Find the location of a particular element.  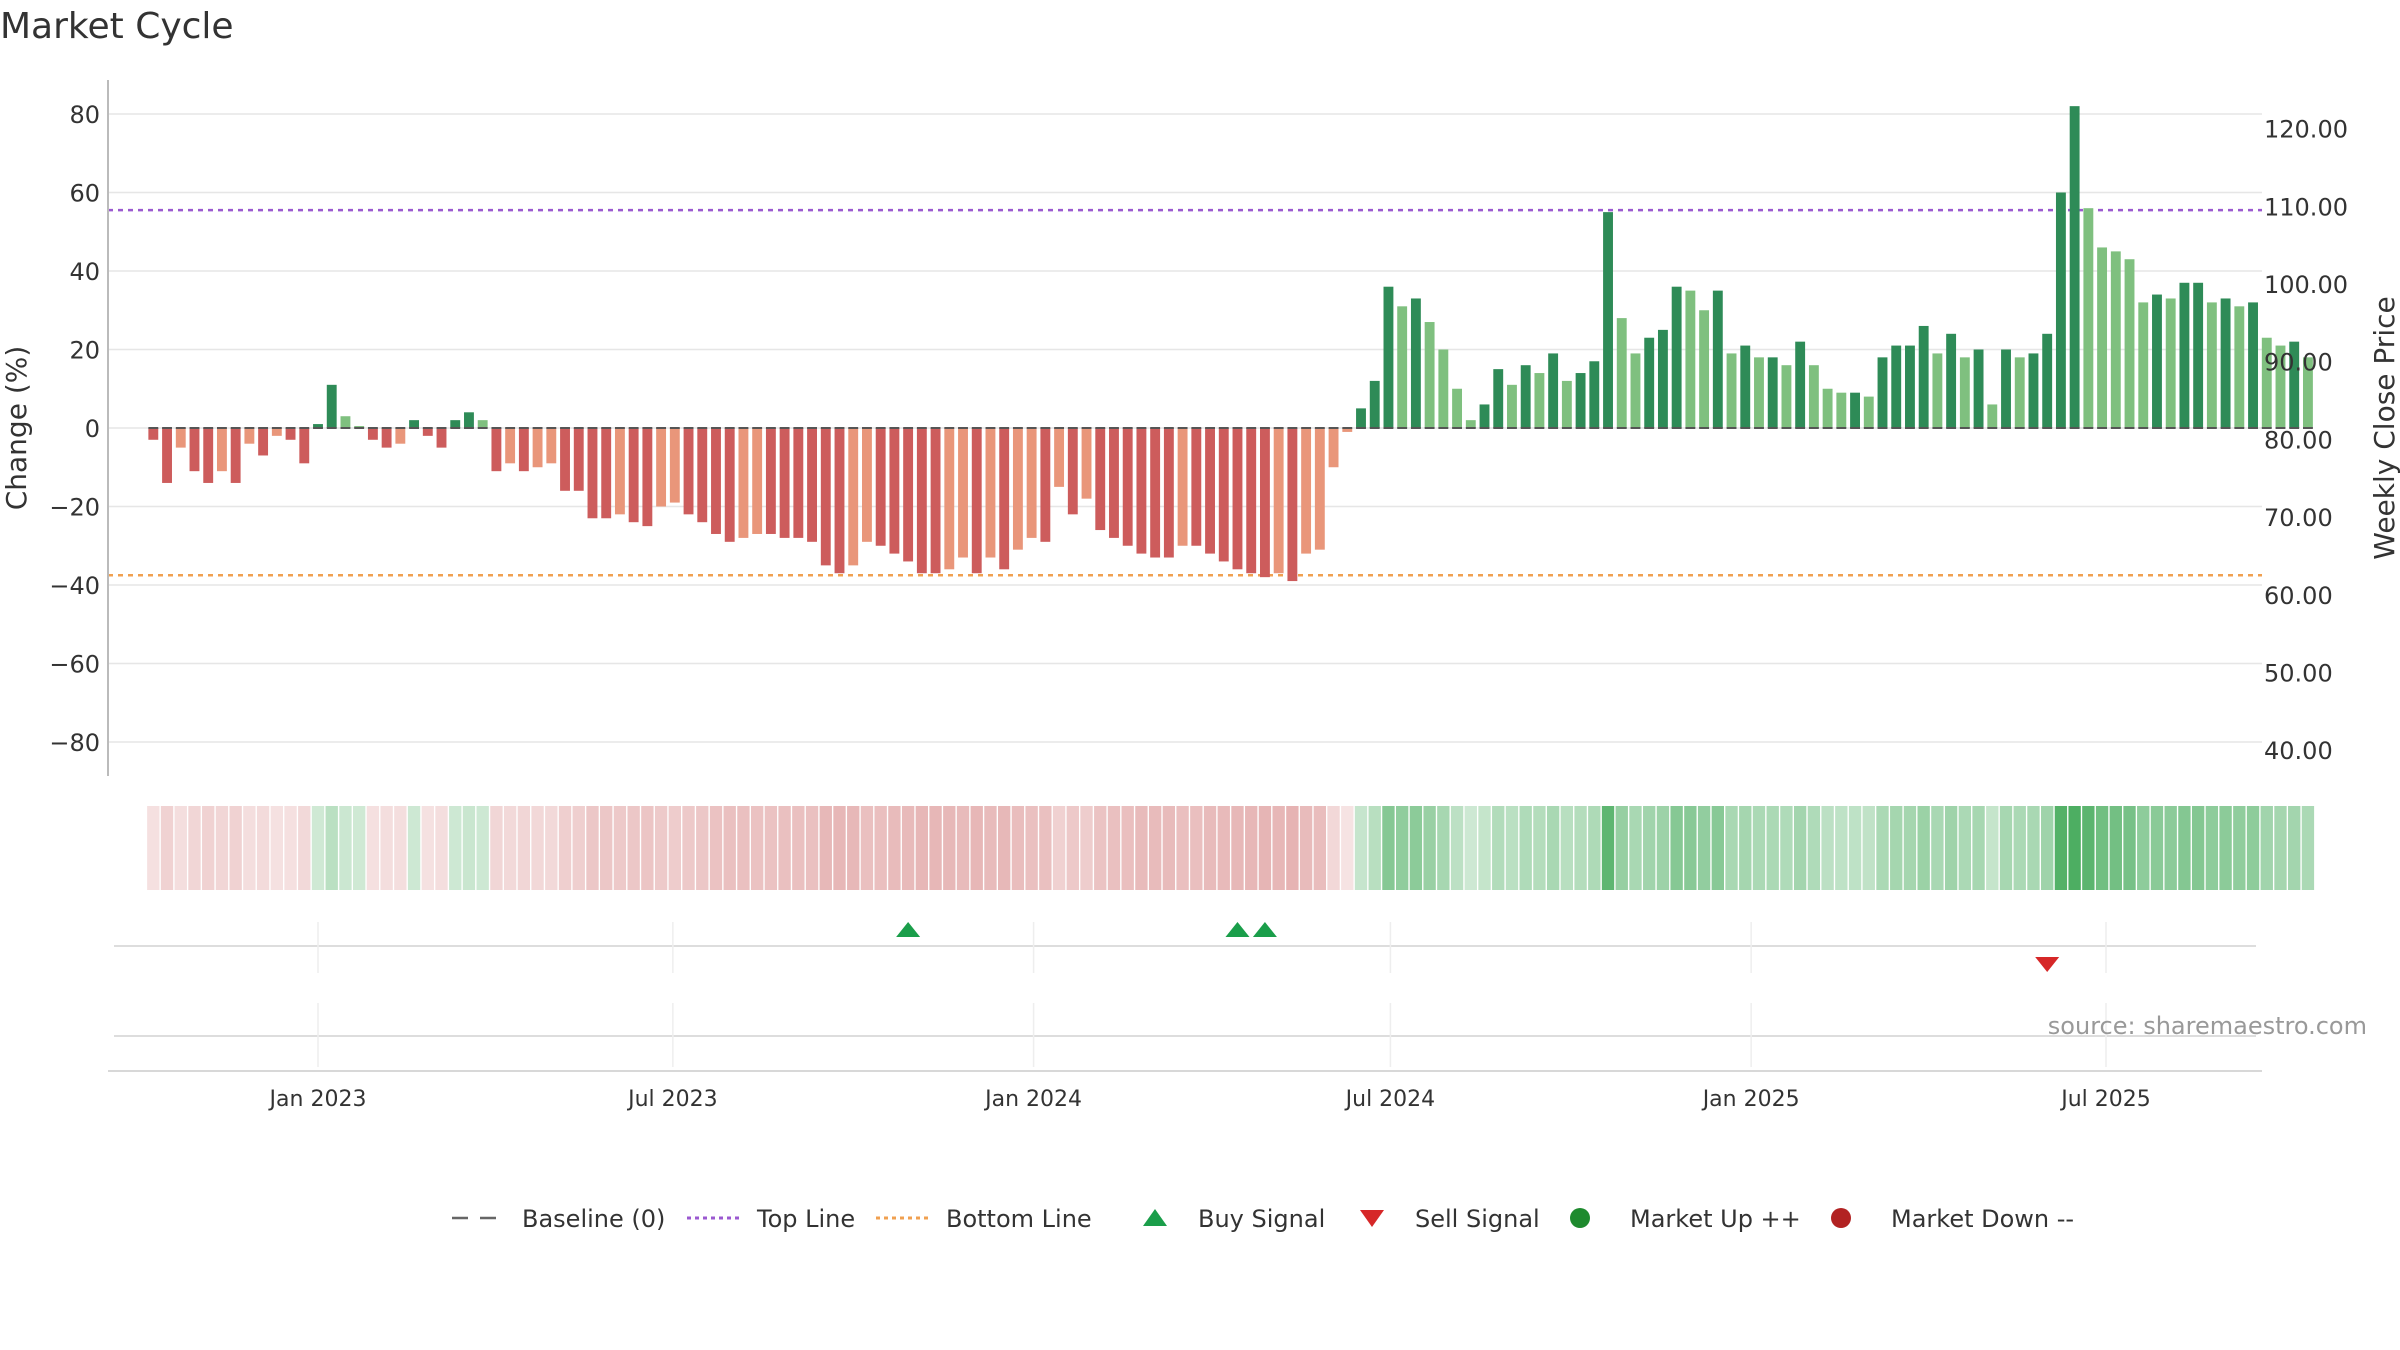

legend-item: Top Line is located at coordinates (771, 1219).